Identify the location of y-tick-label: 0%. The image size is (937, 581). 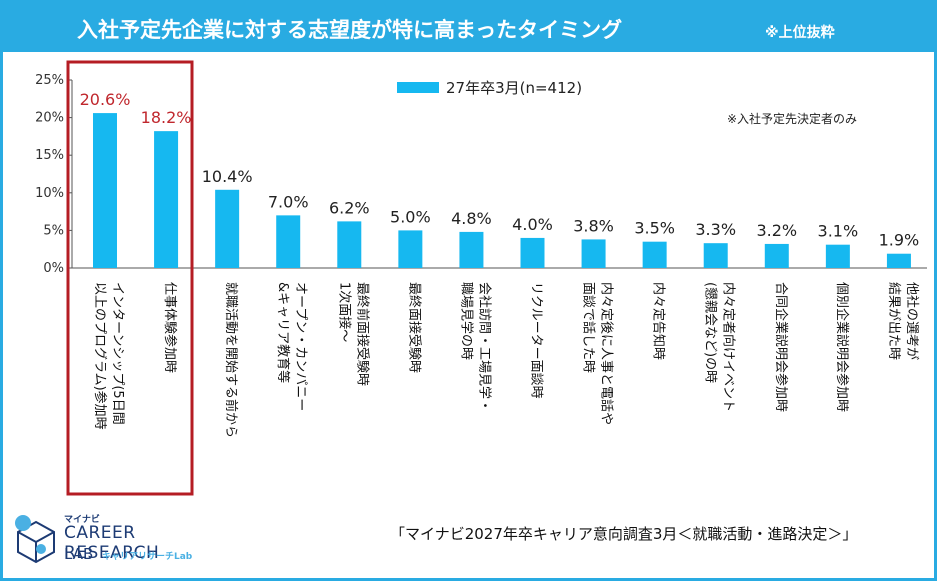
(53, 268).